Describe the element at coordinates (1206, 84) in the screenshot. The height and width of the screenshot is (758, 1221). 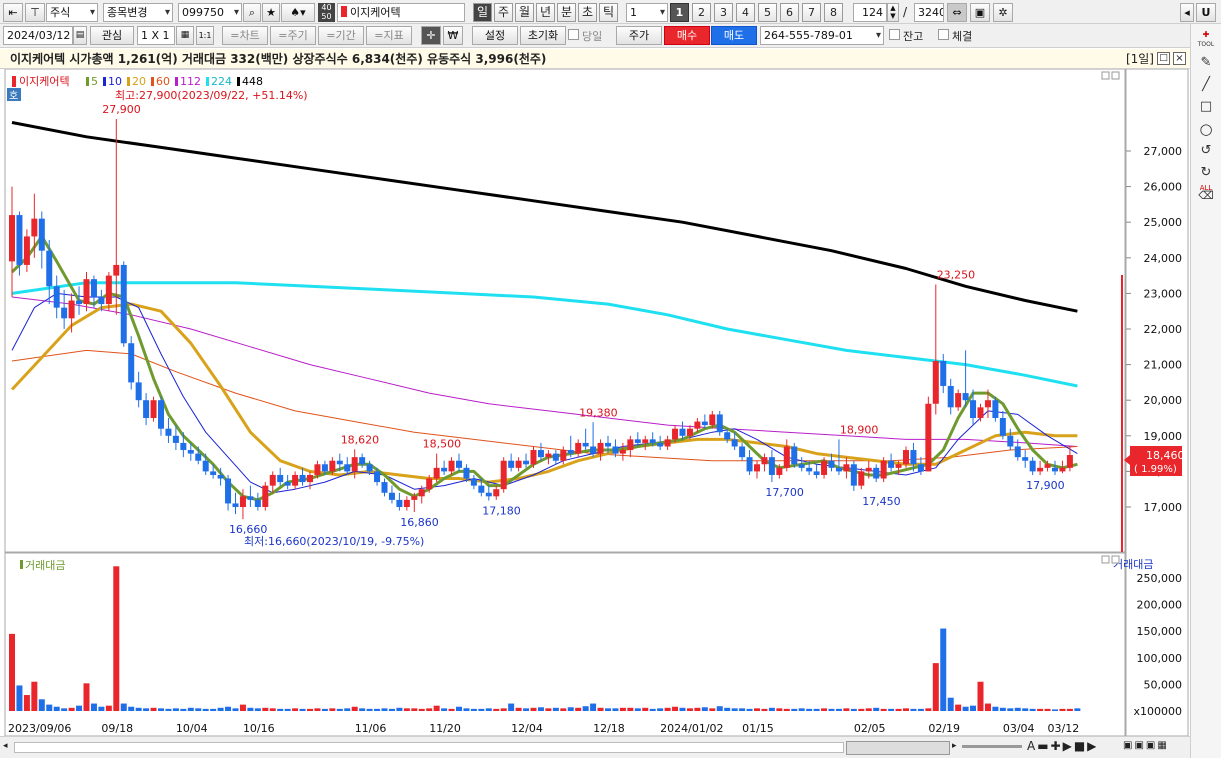
I see `line-icon: ╱` at that location.